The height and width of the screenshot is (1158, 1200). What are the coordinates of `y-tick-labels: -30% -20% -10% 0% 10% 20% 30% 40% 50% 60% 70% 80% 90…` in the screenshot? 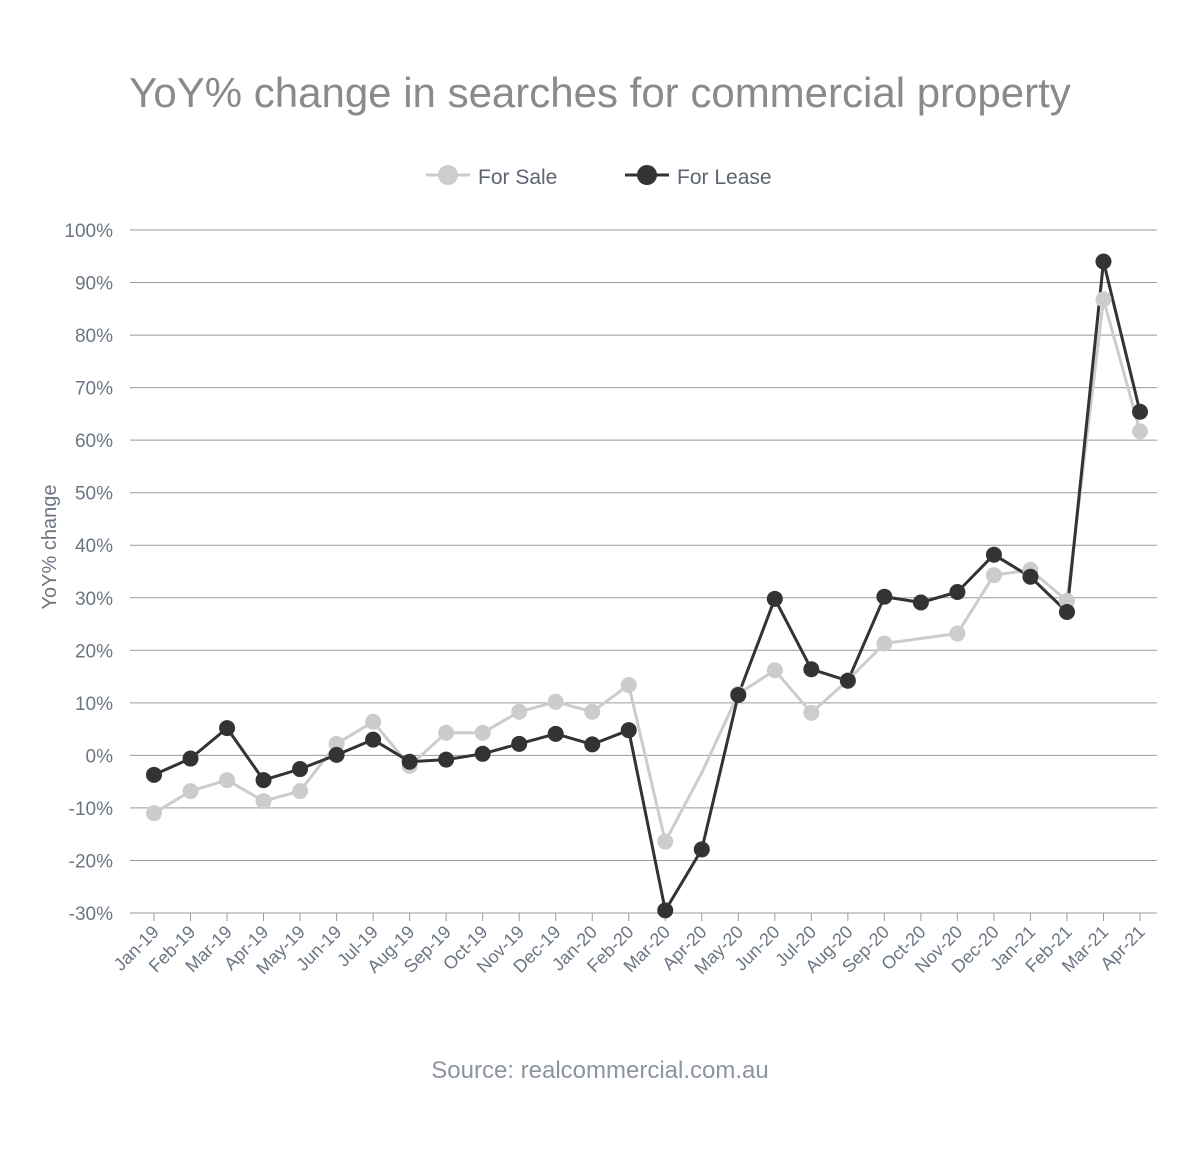 It's located at (88, 573).